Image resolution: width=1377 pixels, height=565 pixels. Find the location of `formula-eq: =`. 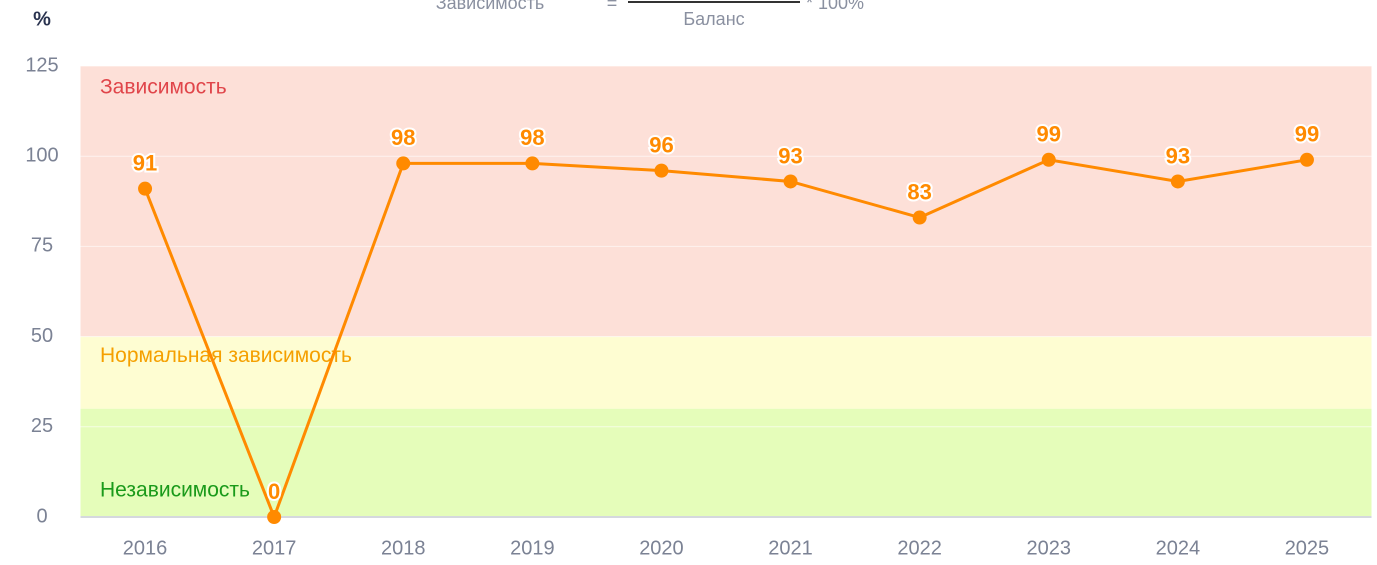

formula-eq: = is located at coordinates (612, 6).